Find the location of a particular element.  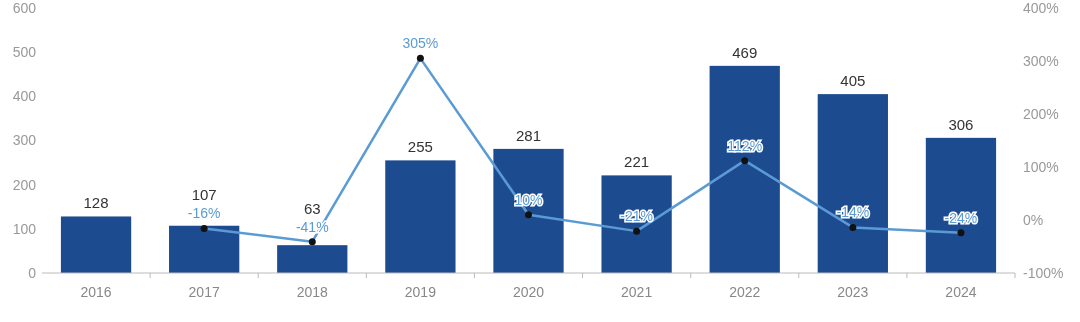

x-tick-label: 2020 is located at coordinates (528, 292).